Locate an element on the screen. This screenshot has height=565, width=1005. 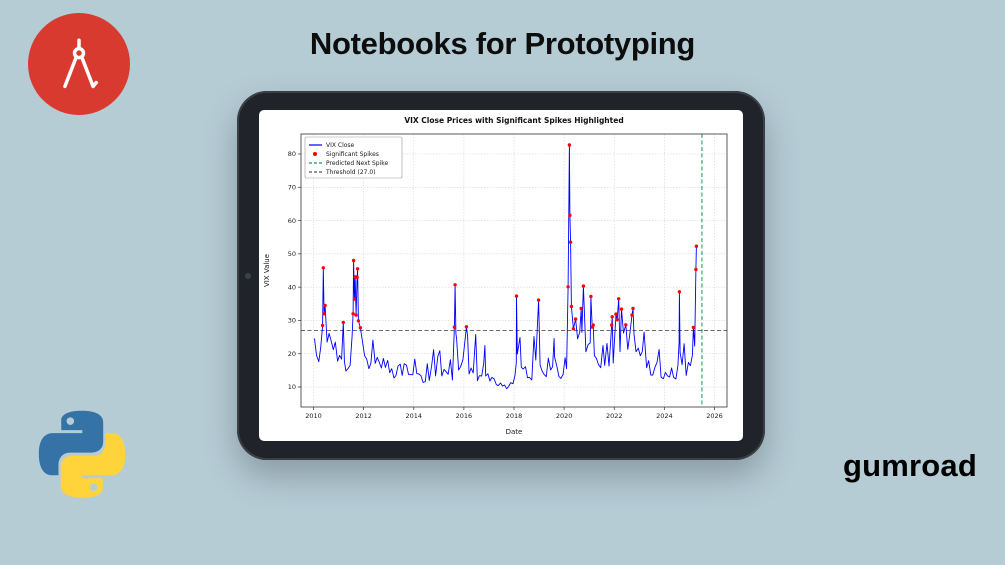
drafting-compass-icon is located at coordinates (81, 63).